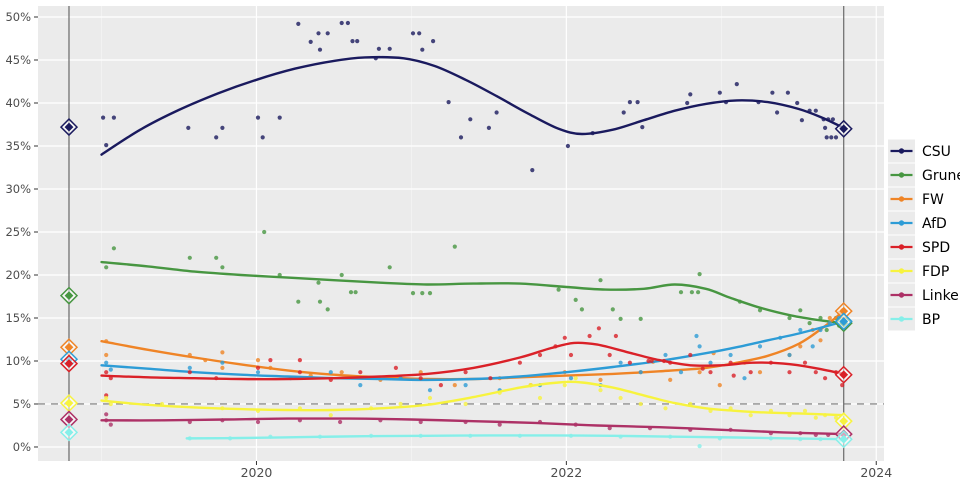  Describe the element at coordinates (941, 176) in the screenshot. I see `legend-label-grune: Grune` at that location.